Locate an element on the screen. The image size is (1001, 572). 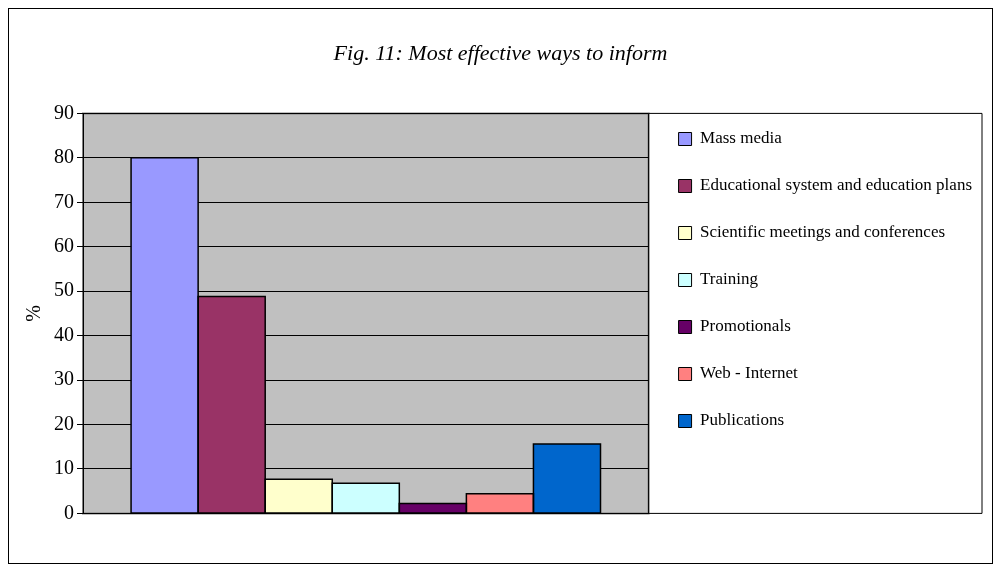
legend-label: Mass media is located at coordinates (741, 138).